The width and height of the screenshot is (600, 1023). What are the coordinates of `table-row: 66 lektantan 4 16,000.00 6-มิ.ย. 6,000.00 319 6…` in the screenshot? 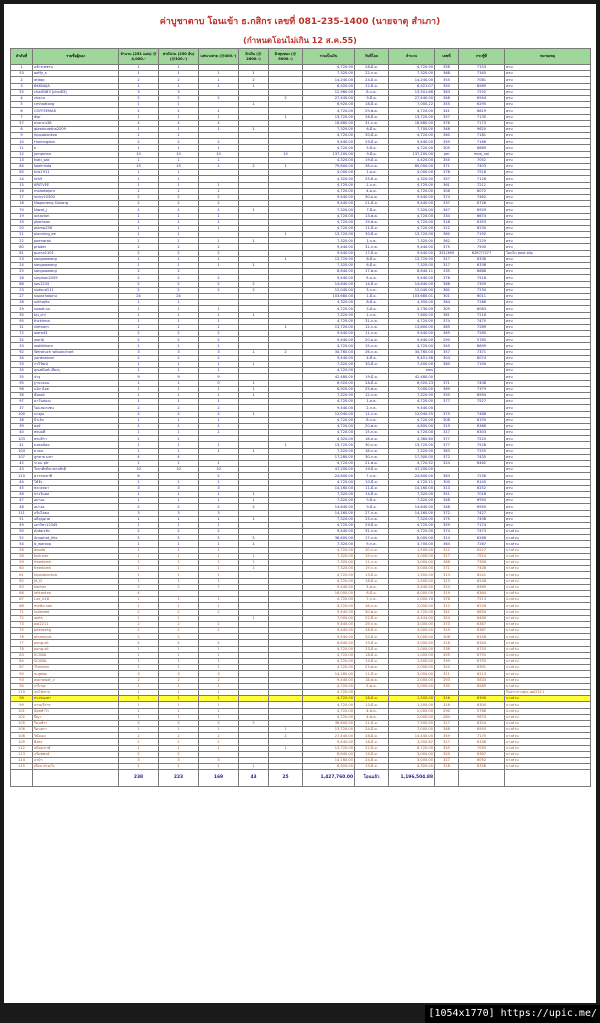 It's located at (300, 593).